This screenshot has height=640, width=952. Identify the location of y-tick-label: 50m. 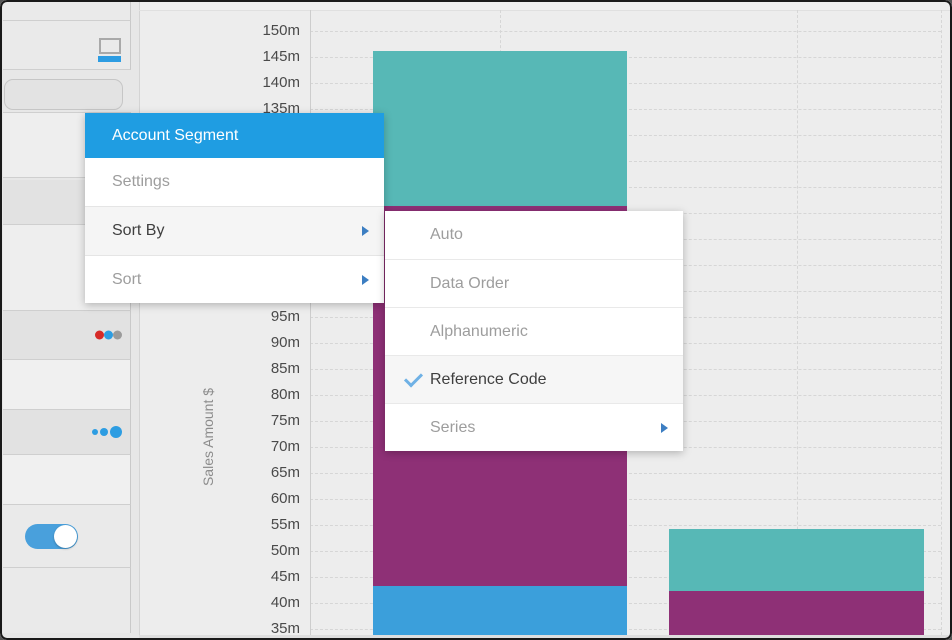
(285, 550).